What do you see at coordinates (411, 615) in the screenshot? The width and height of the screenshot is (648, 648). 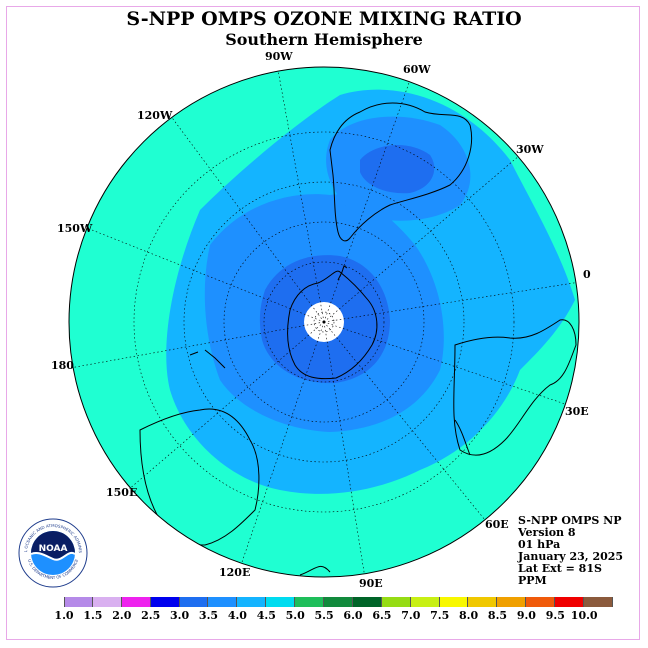 I see `color-scale-tick-label: 7.0` at bounding box center [411, 615].